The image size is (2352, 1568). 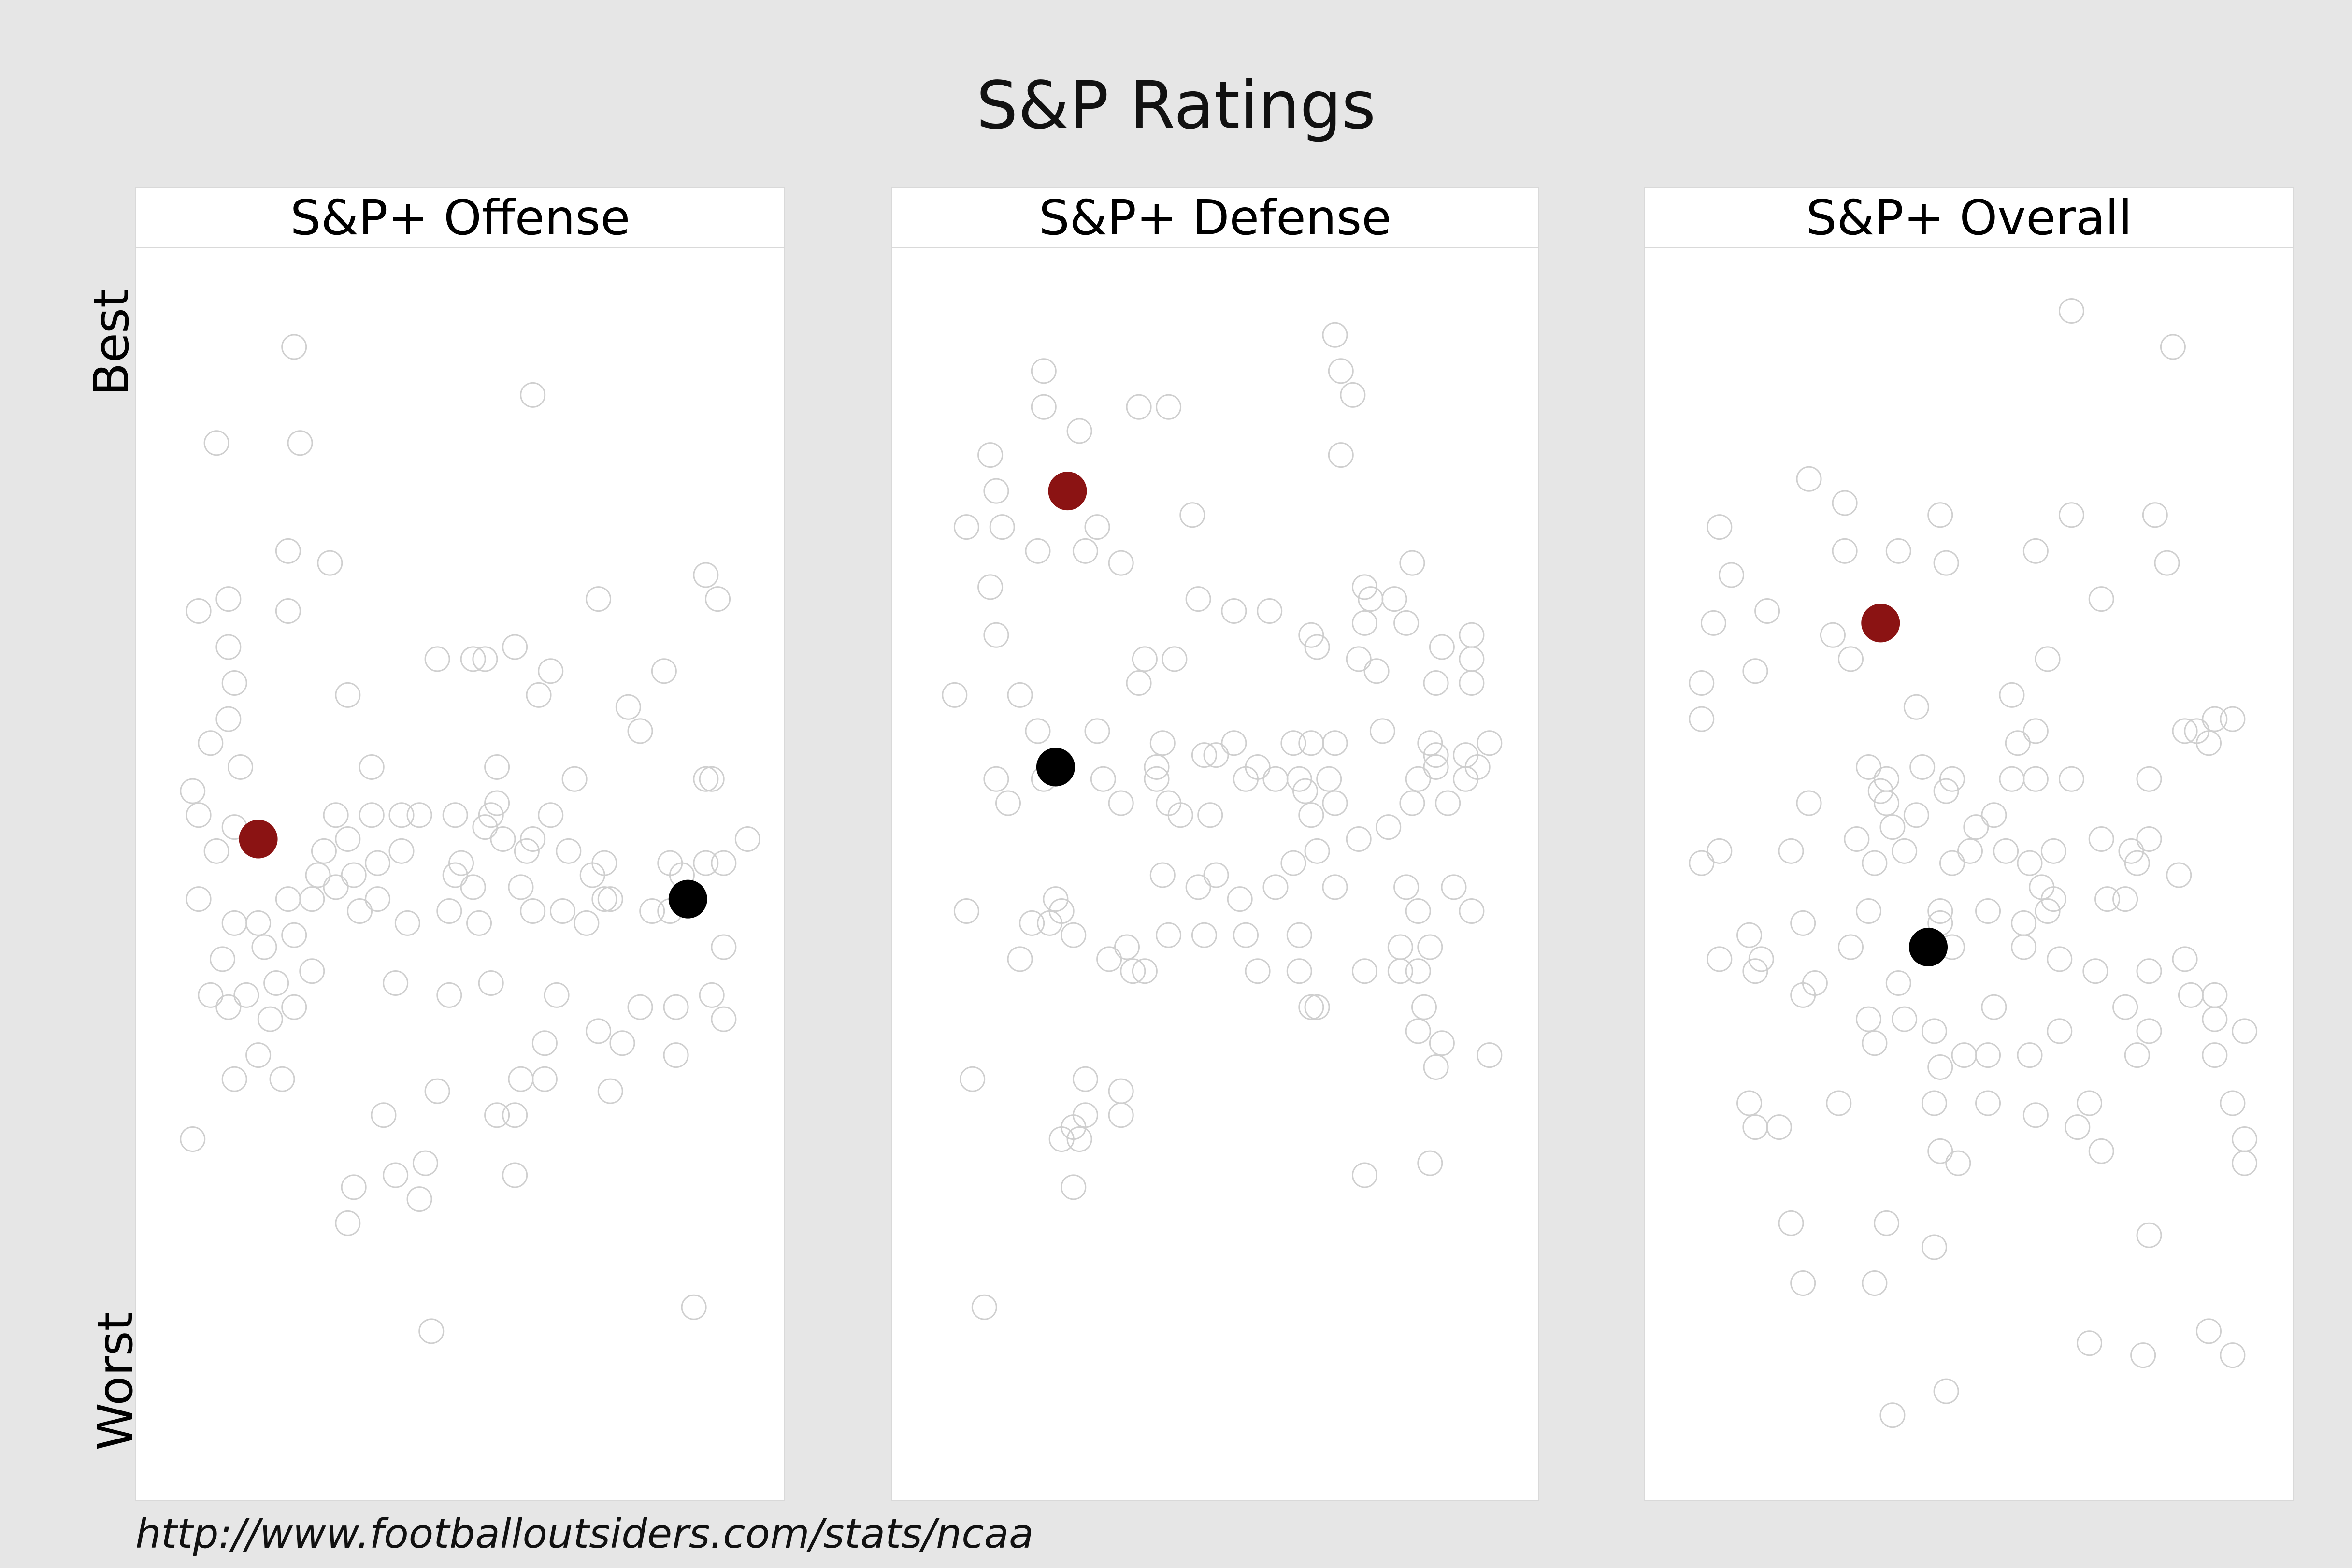 What do you see at coordinates (460, 218) in the screenshot?
I see `panel-header-offense: S&P+ Offense` at bounding box center [460, 218].